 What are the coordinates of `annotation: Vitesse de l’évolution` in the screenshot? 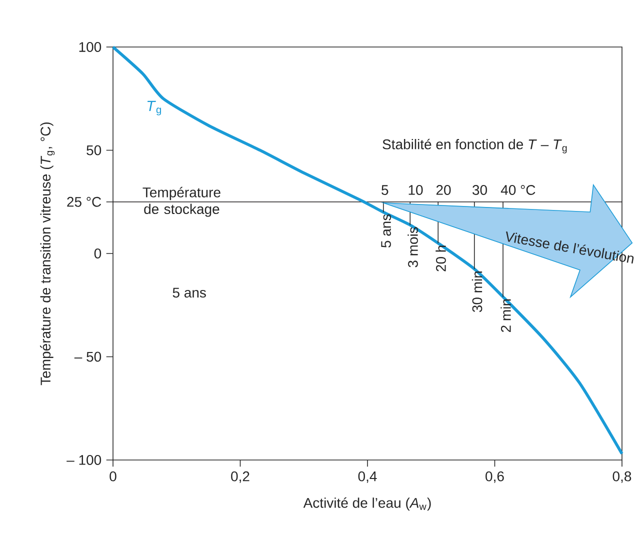 It's located at (570, 247).